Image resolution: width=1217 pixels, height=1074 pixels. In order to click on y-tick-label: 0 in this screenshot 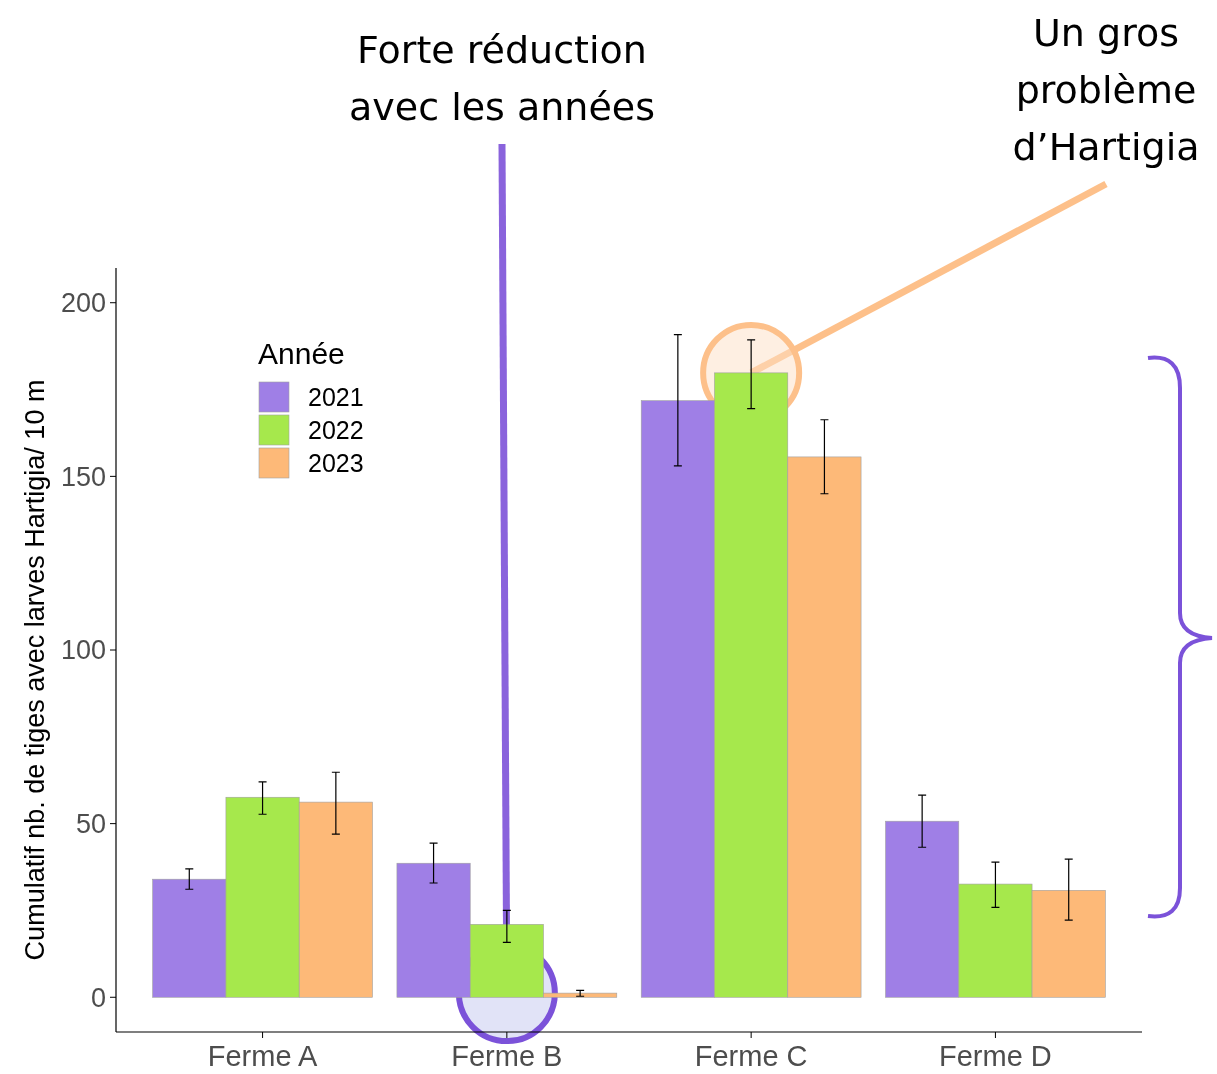, I will do `click(98, 997)`.